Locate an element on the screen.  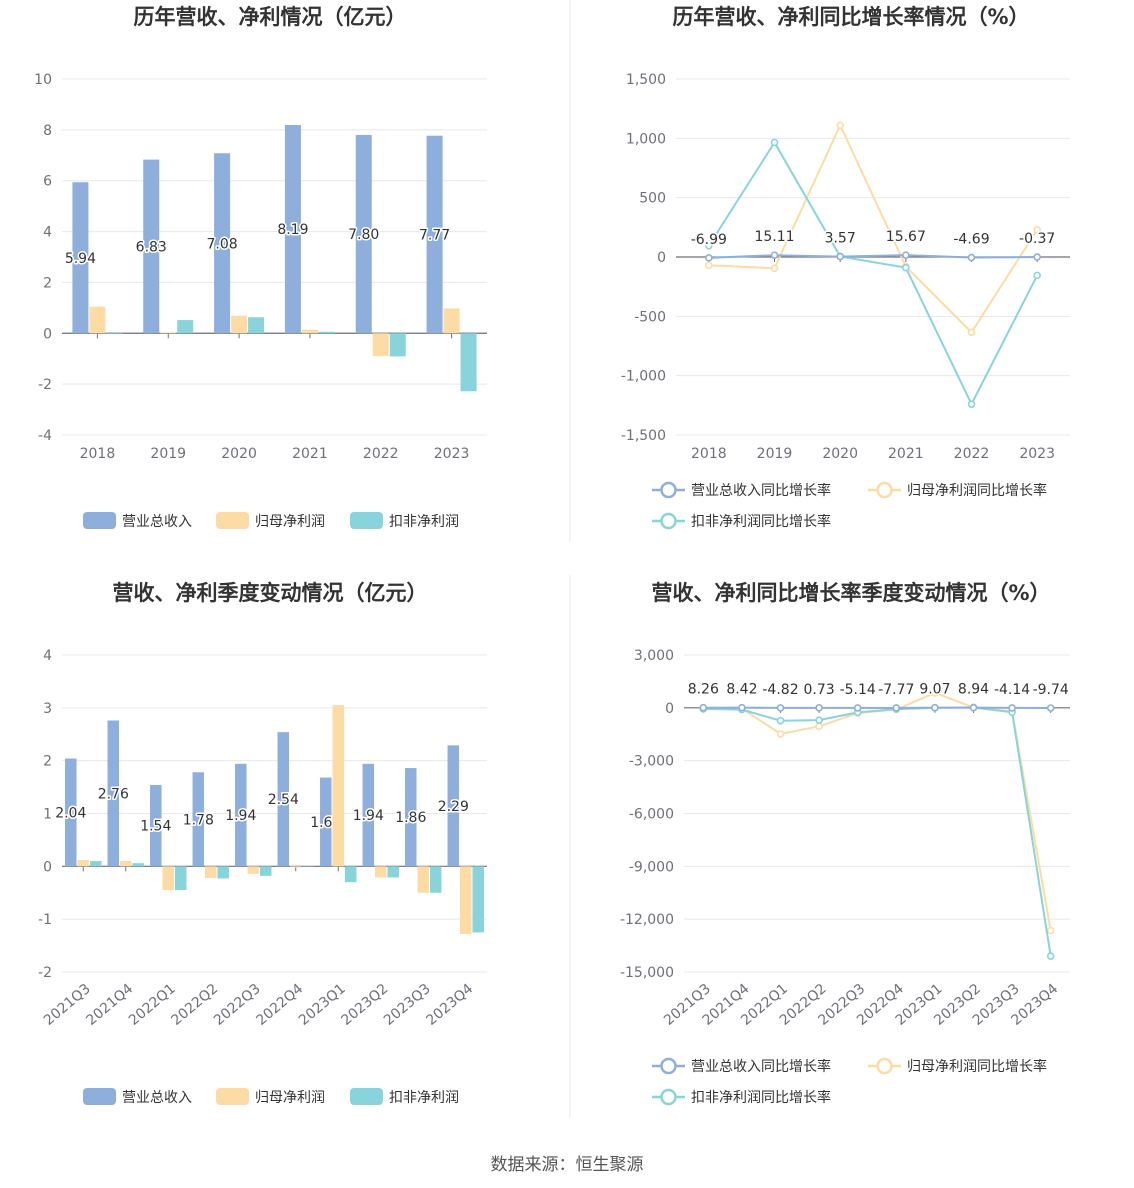
line-data-label: 8.94 is located at coordinates (973, 690).